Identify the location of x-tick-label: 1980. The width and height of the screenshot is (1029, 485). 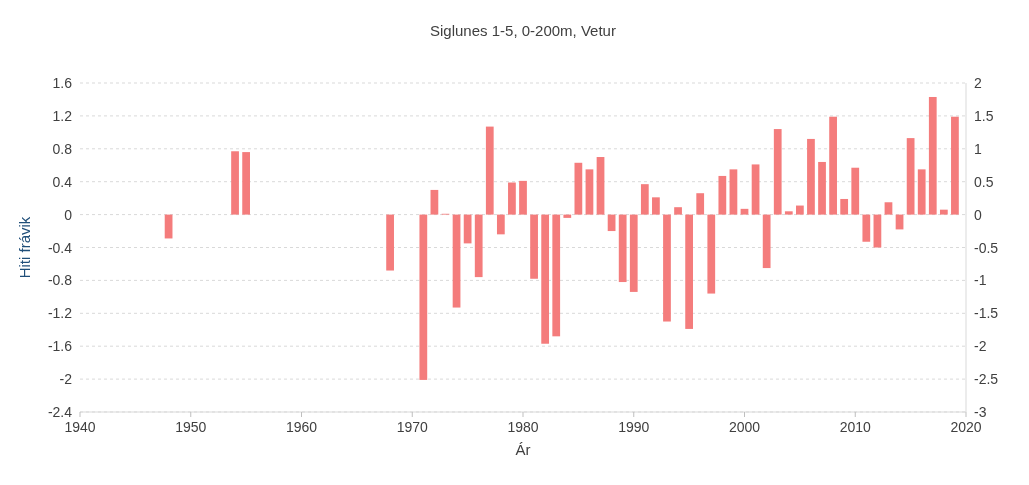
(523, 427).